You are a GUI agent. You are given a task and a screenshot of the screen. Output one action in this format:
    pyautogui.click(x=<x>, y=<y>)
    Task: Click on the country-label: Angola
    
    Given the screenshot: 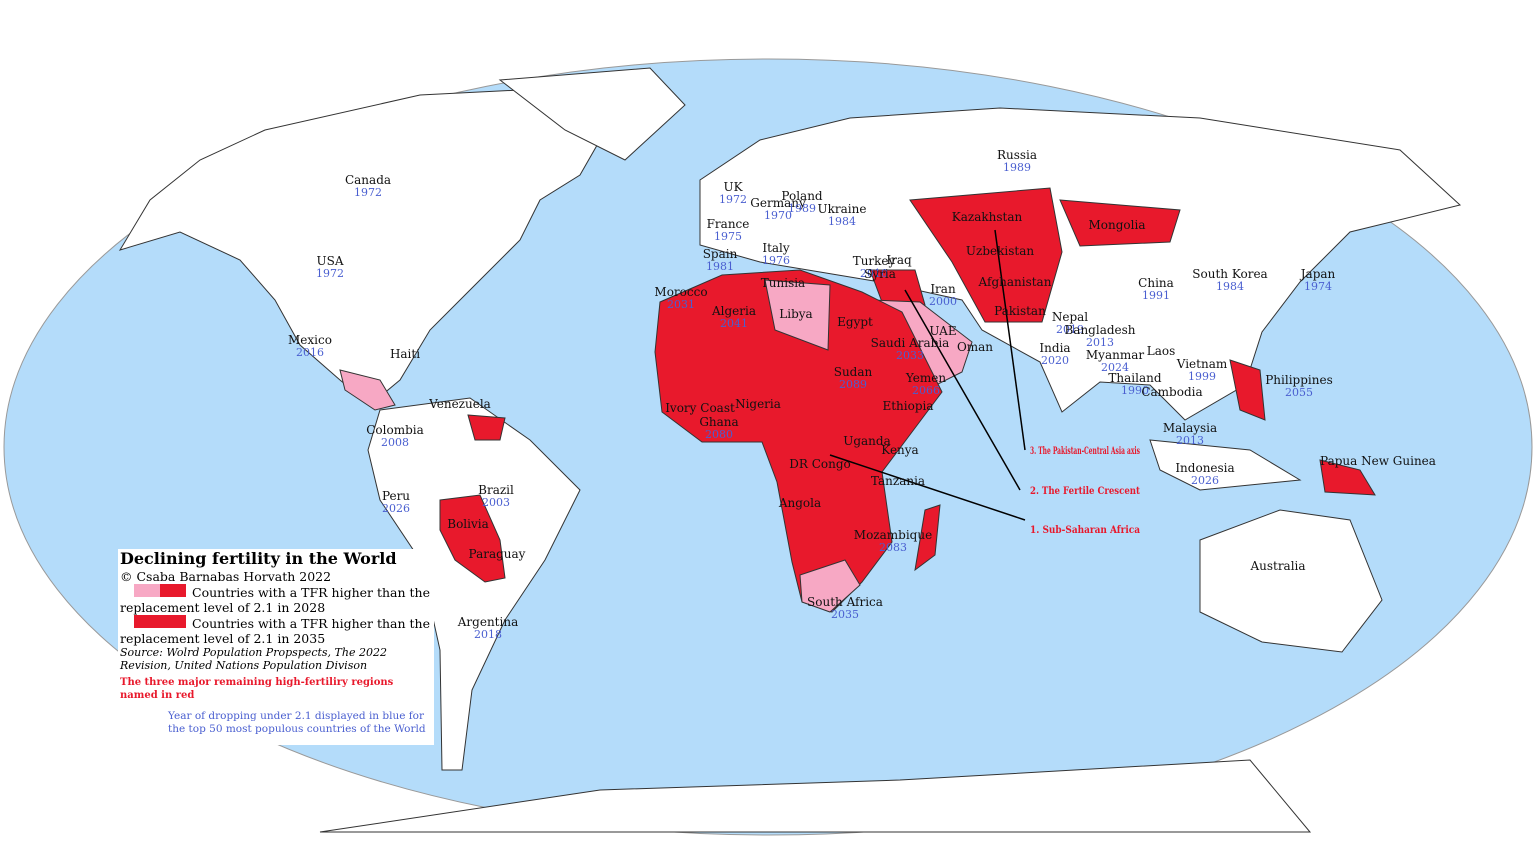 What is the action you would take?
    pyautogui.click(x=799, y=503)
    